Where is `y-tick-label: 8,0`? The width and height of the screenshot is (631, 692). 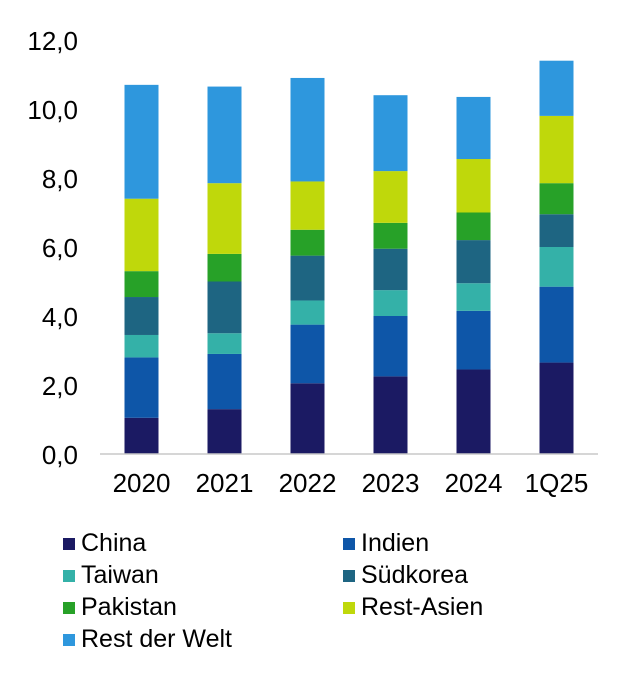 y-tick-label: 8,0 is located at coordinates (60, 179).